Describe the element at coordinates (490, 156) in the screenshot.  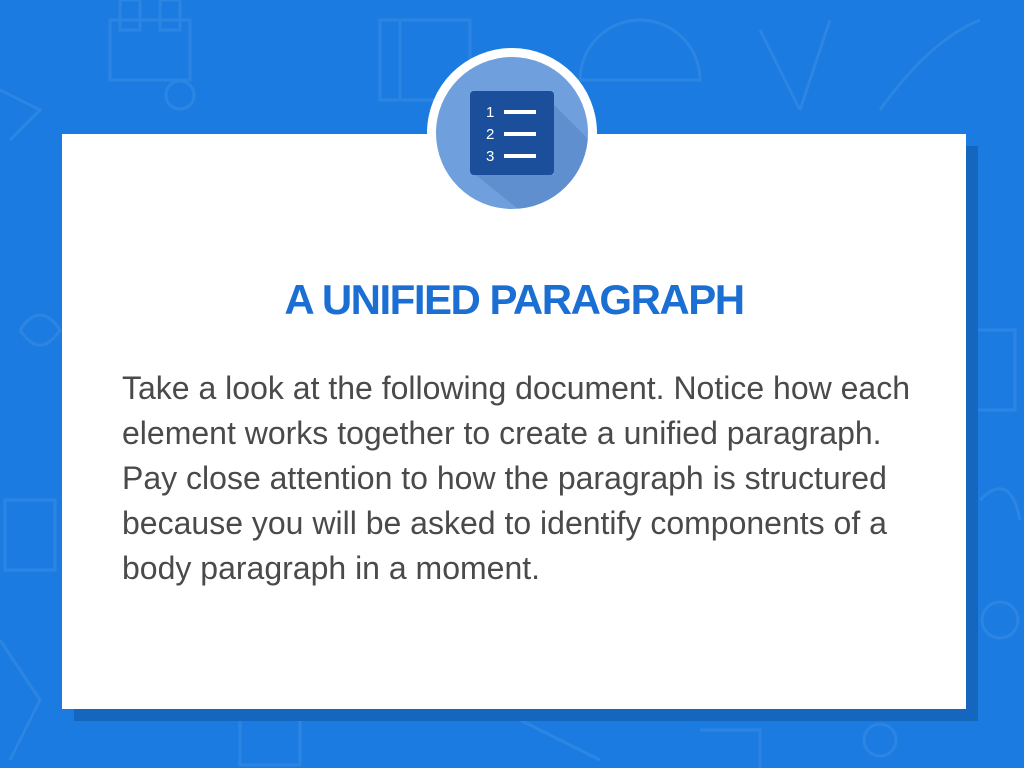
I see `list-number-3: 3` at that location.